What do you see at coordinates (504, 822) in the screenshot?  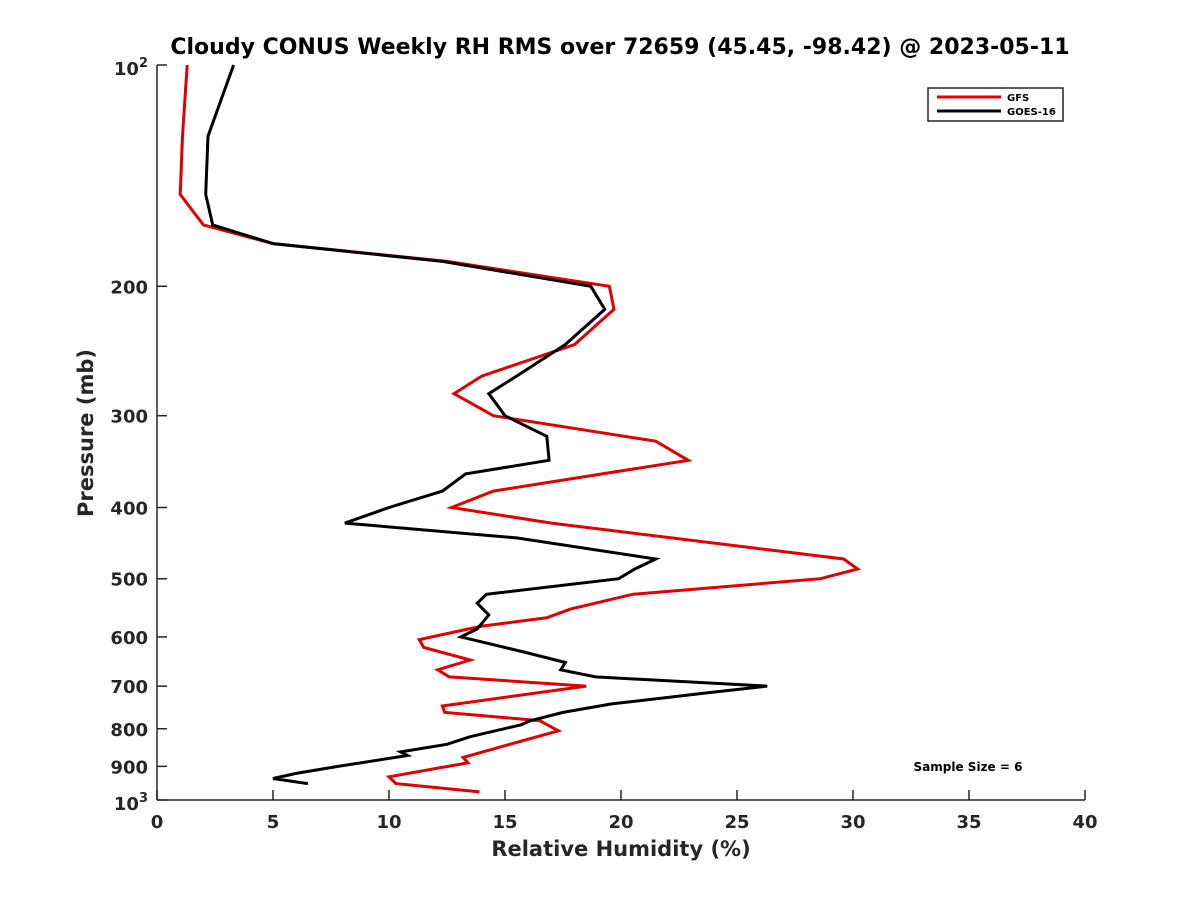 I see `x-tick-label: 15` at bounding box center [504, 822].